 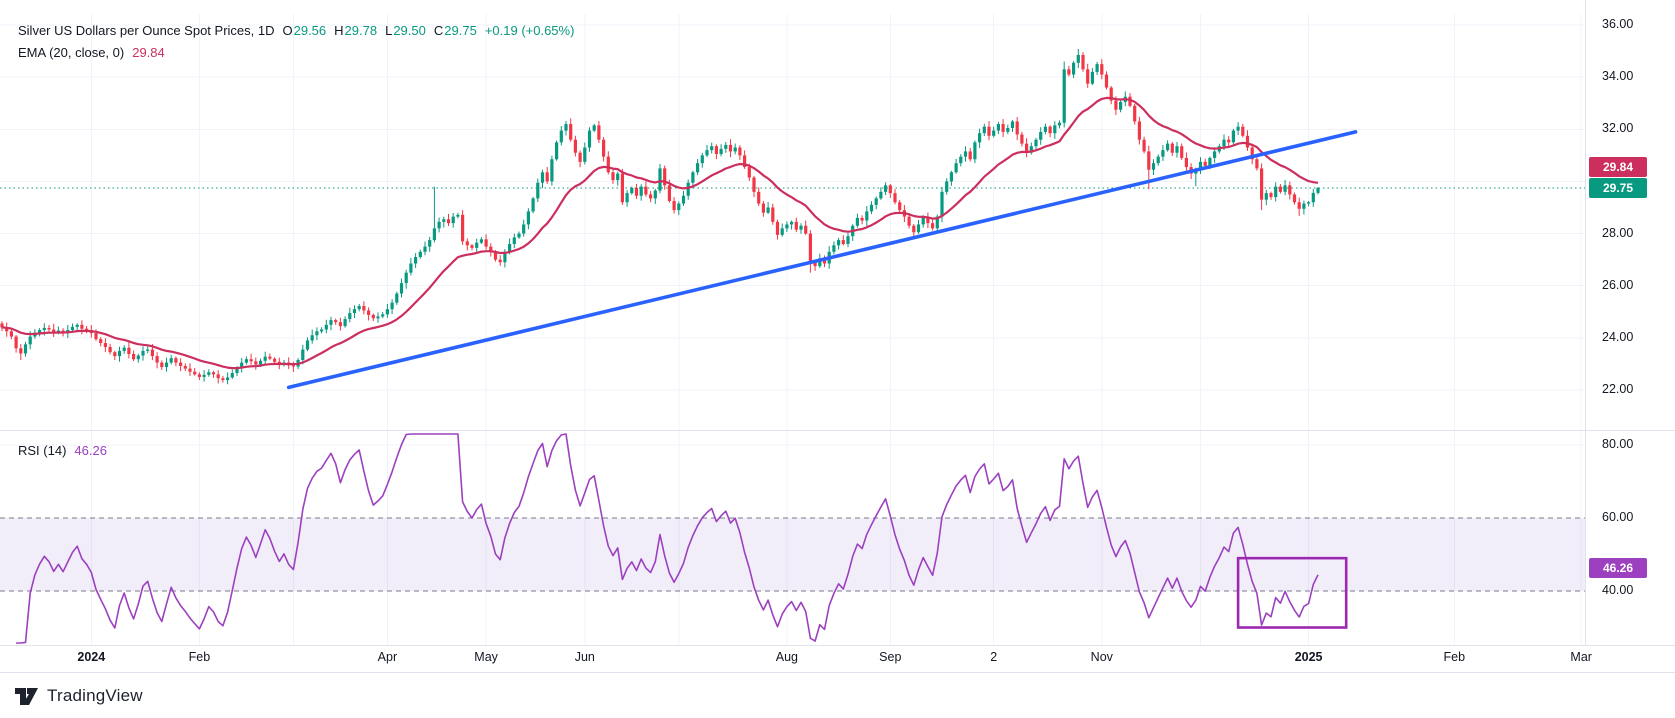 I want to click on price-tick-label: 22.00, so click(x=1618, y=388).